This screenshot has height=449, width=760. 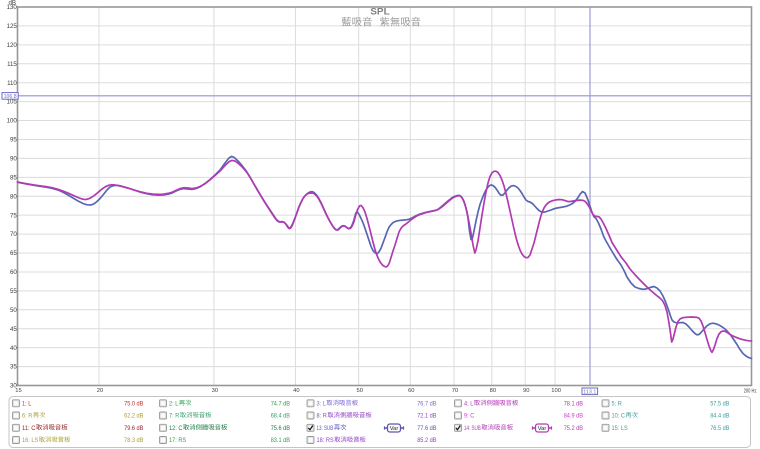 I want to click on svg-text: 78.3 dB, so click(x=133, y=440).